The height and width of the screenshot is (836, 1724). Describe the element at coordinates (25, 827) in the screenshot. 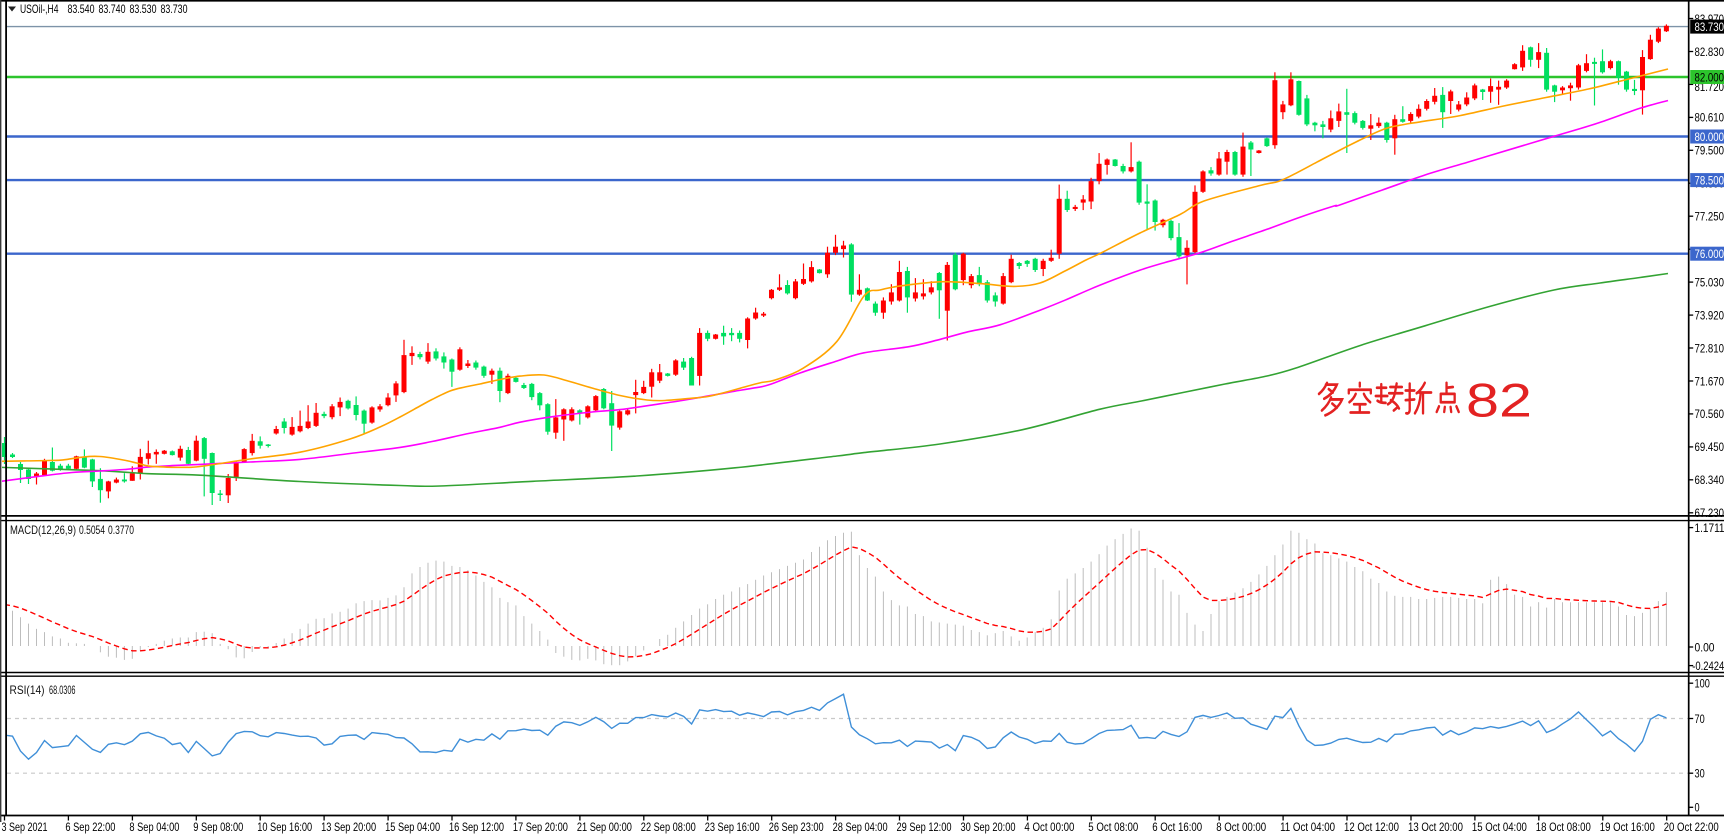

I see `svg-text: 3 Sep 2021` at that location.